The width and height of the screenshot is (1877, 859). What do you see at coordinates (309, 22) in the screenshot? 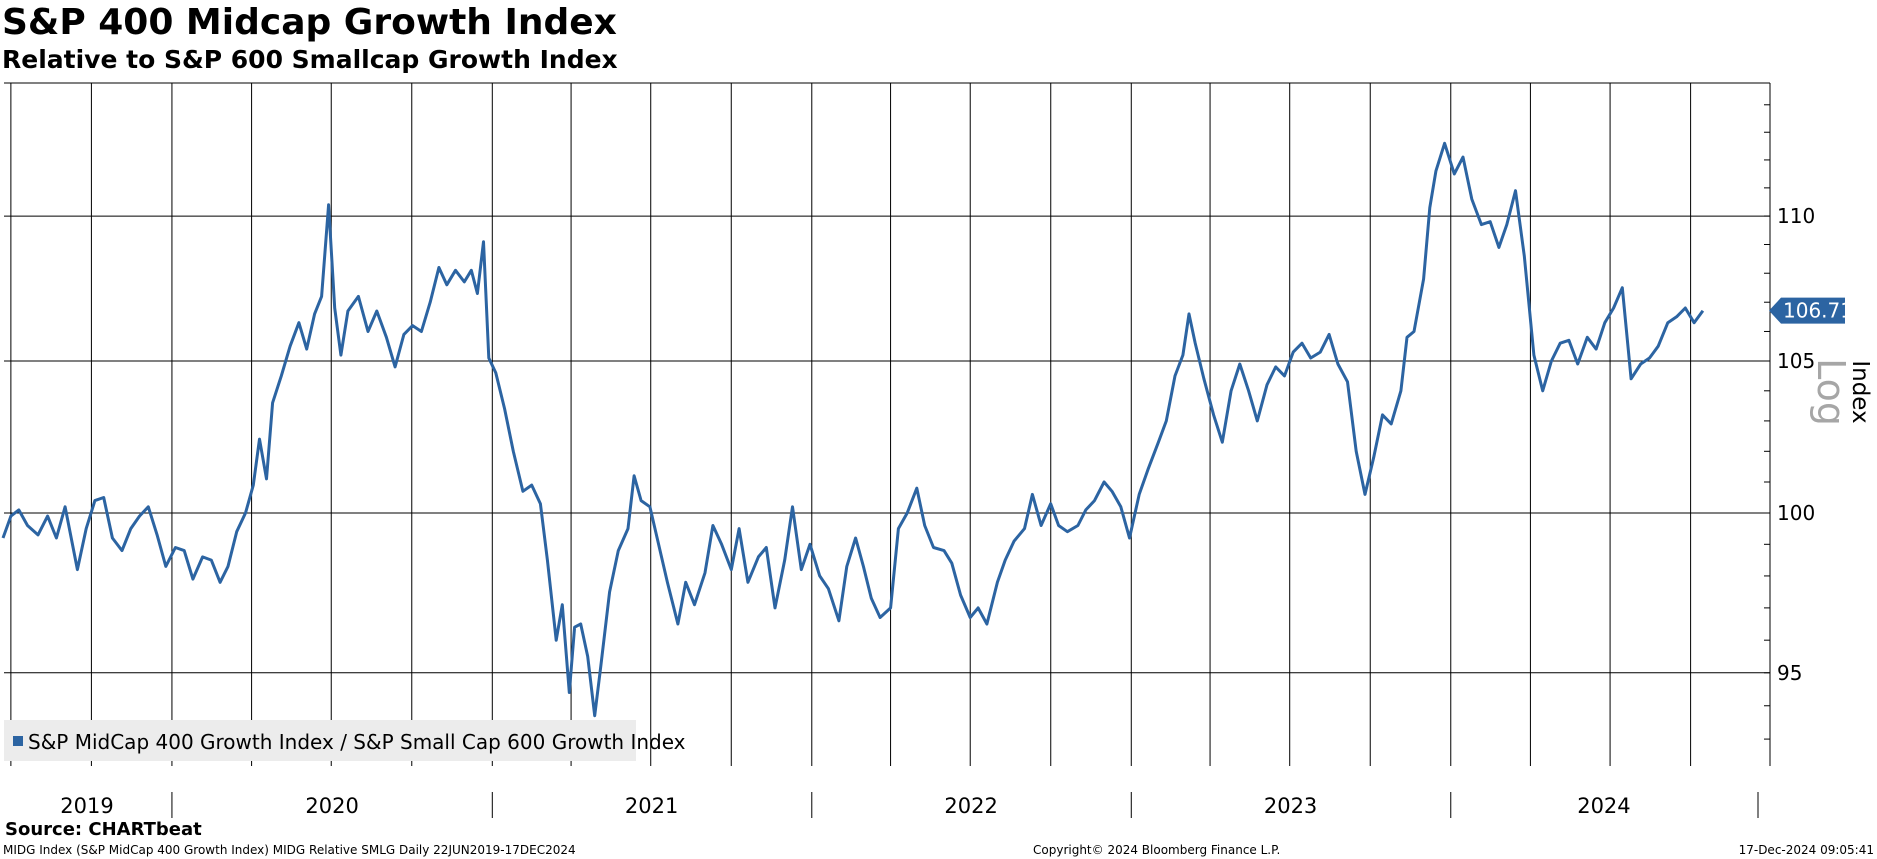
I see `page-title: S&P 400 Midcap Growth Index` at bounding box center [309, 22].